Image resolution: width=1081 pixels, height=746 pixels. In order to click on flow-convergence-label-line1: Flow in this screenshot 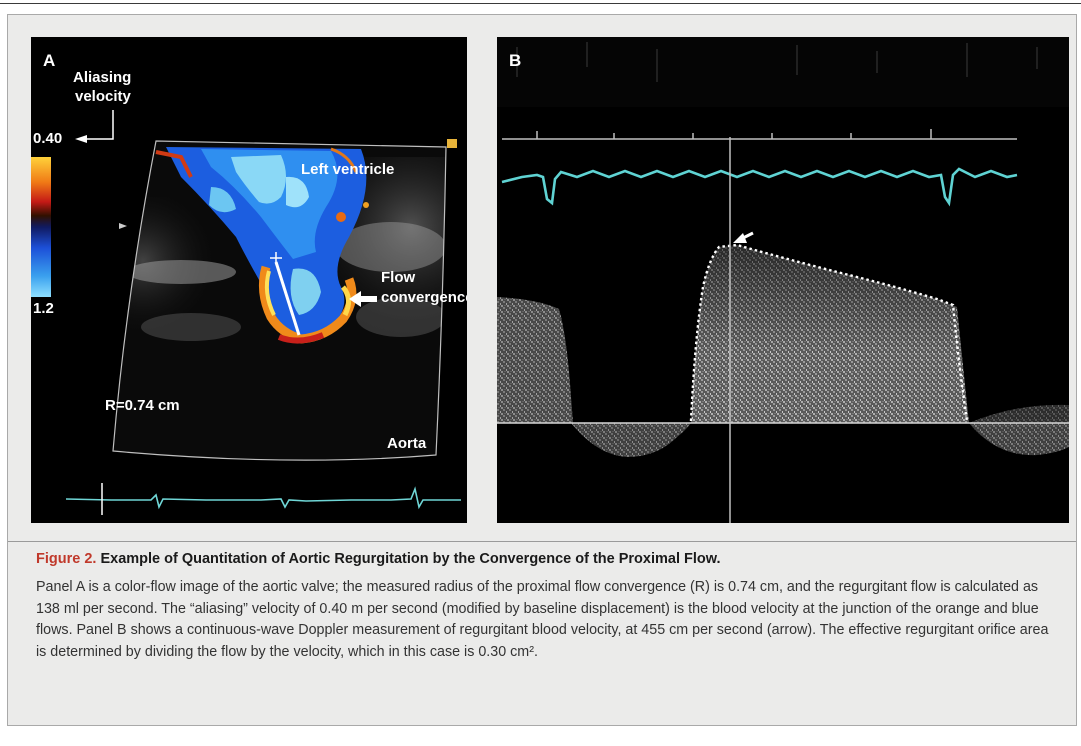, I will do `click(398, 277)`.